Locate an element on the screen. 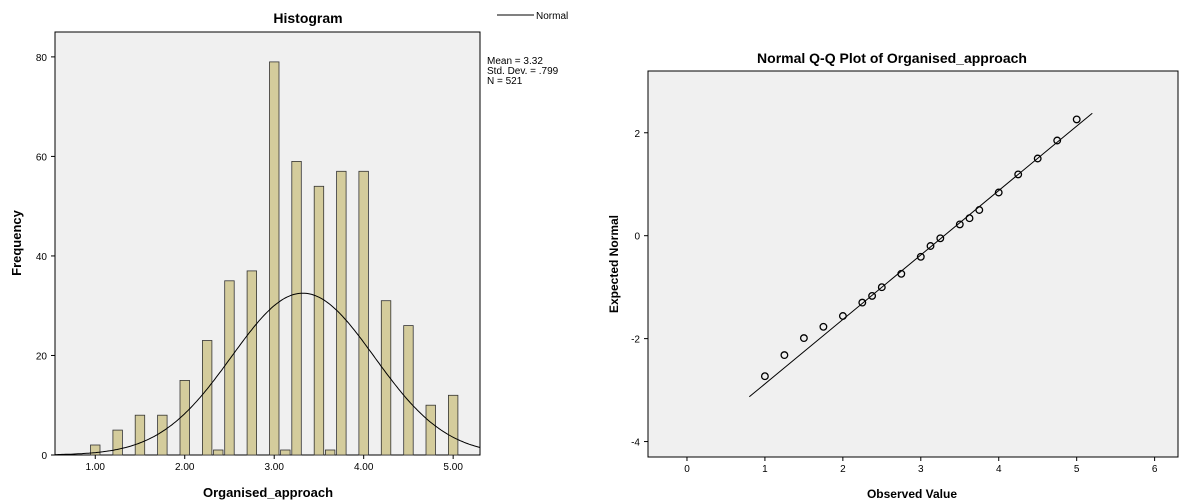  histogram-legend: Normal is located at coordinates (532, 16).